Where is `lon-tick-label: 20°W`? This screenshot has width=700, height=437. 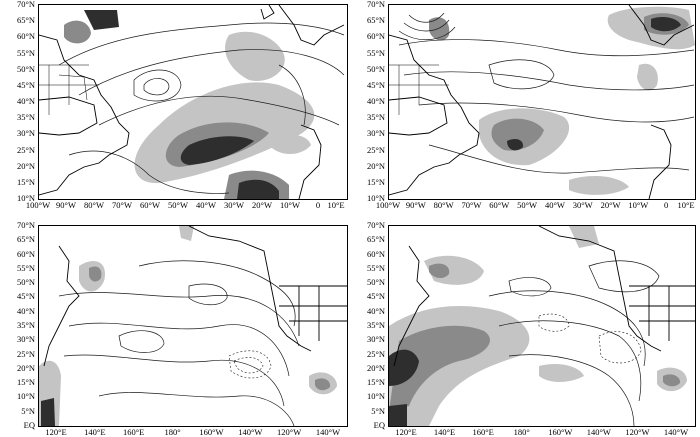
lon-tick-label: 20°W is located at coordinates (610, 205).